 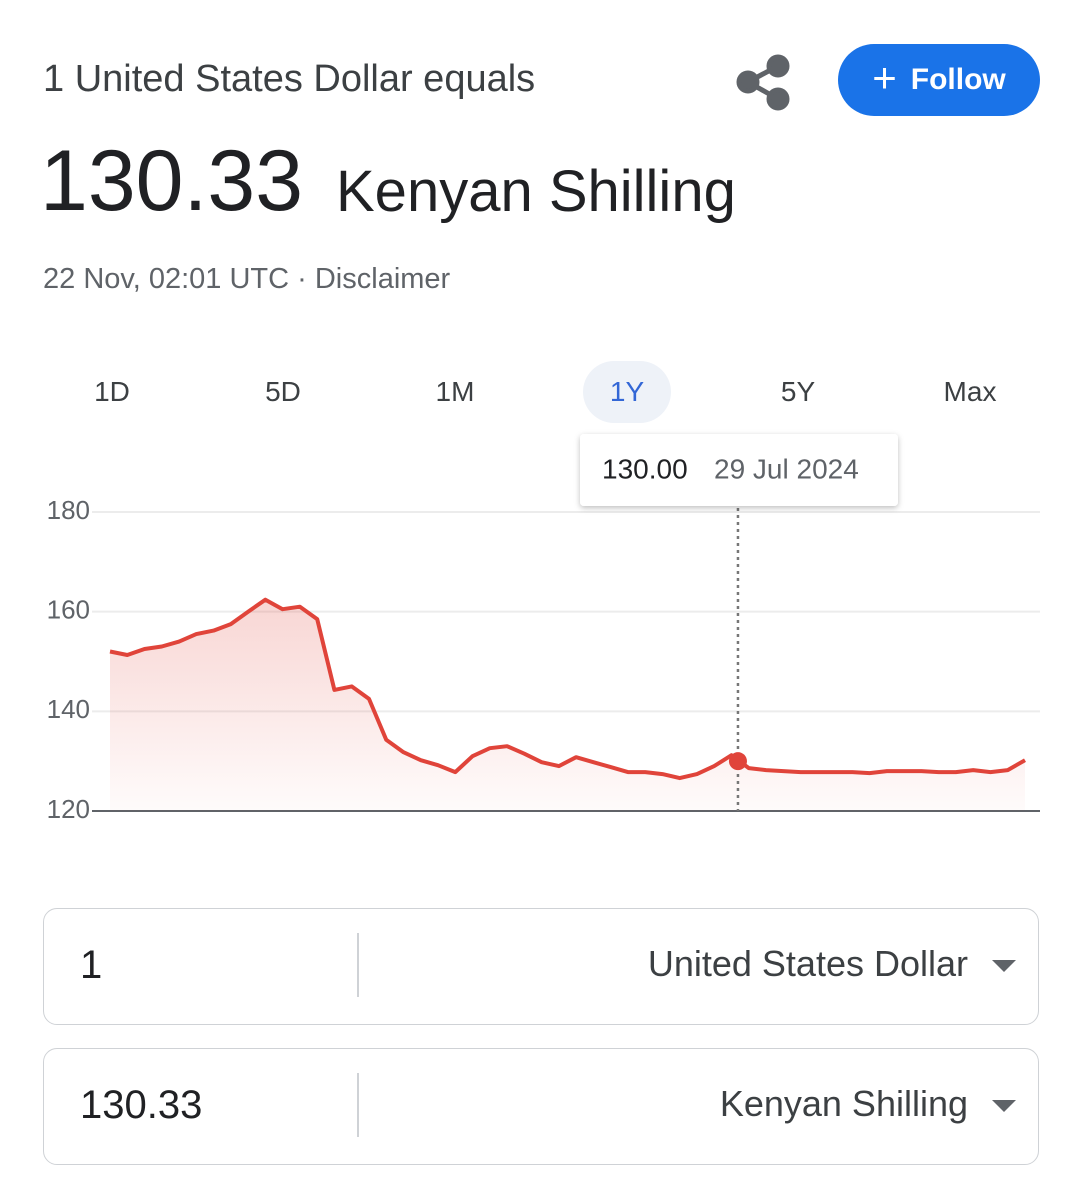 I want to click on subtitle: 1 United States Dollar equals, so click(x=289, y=79).